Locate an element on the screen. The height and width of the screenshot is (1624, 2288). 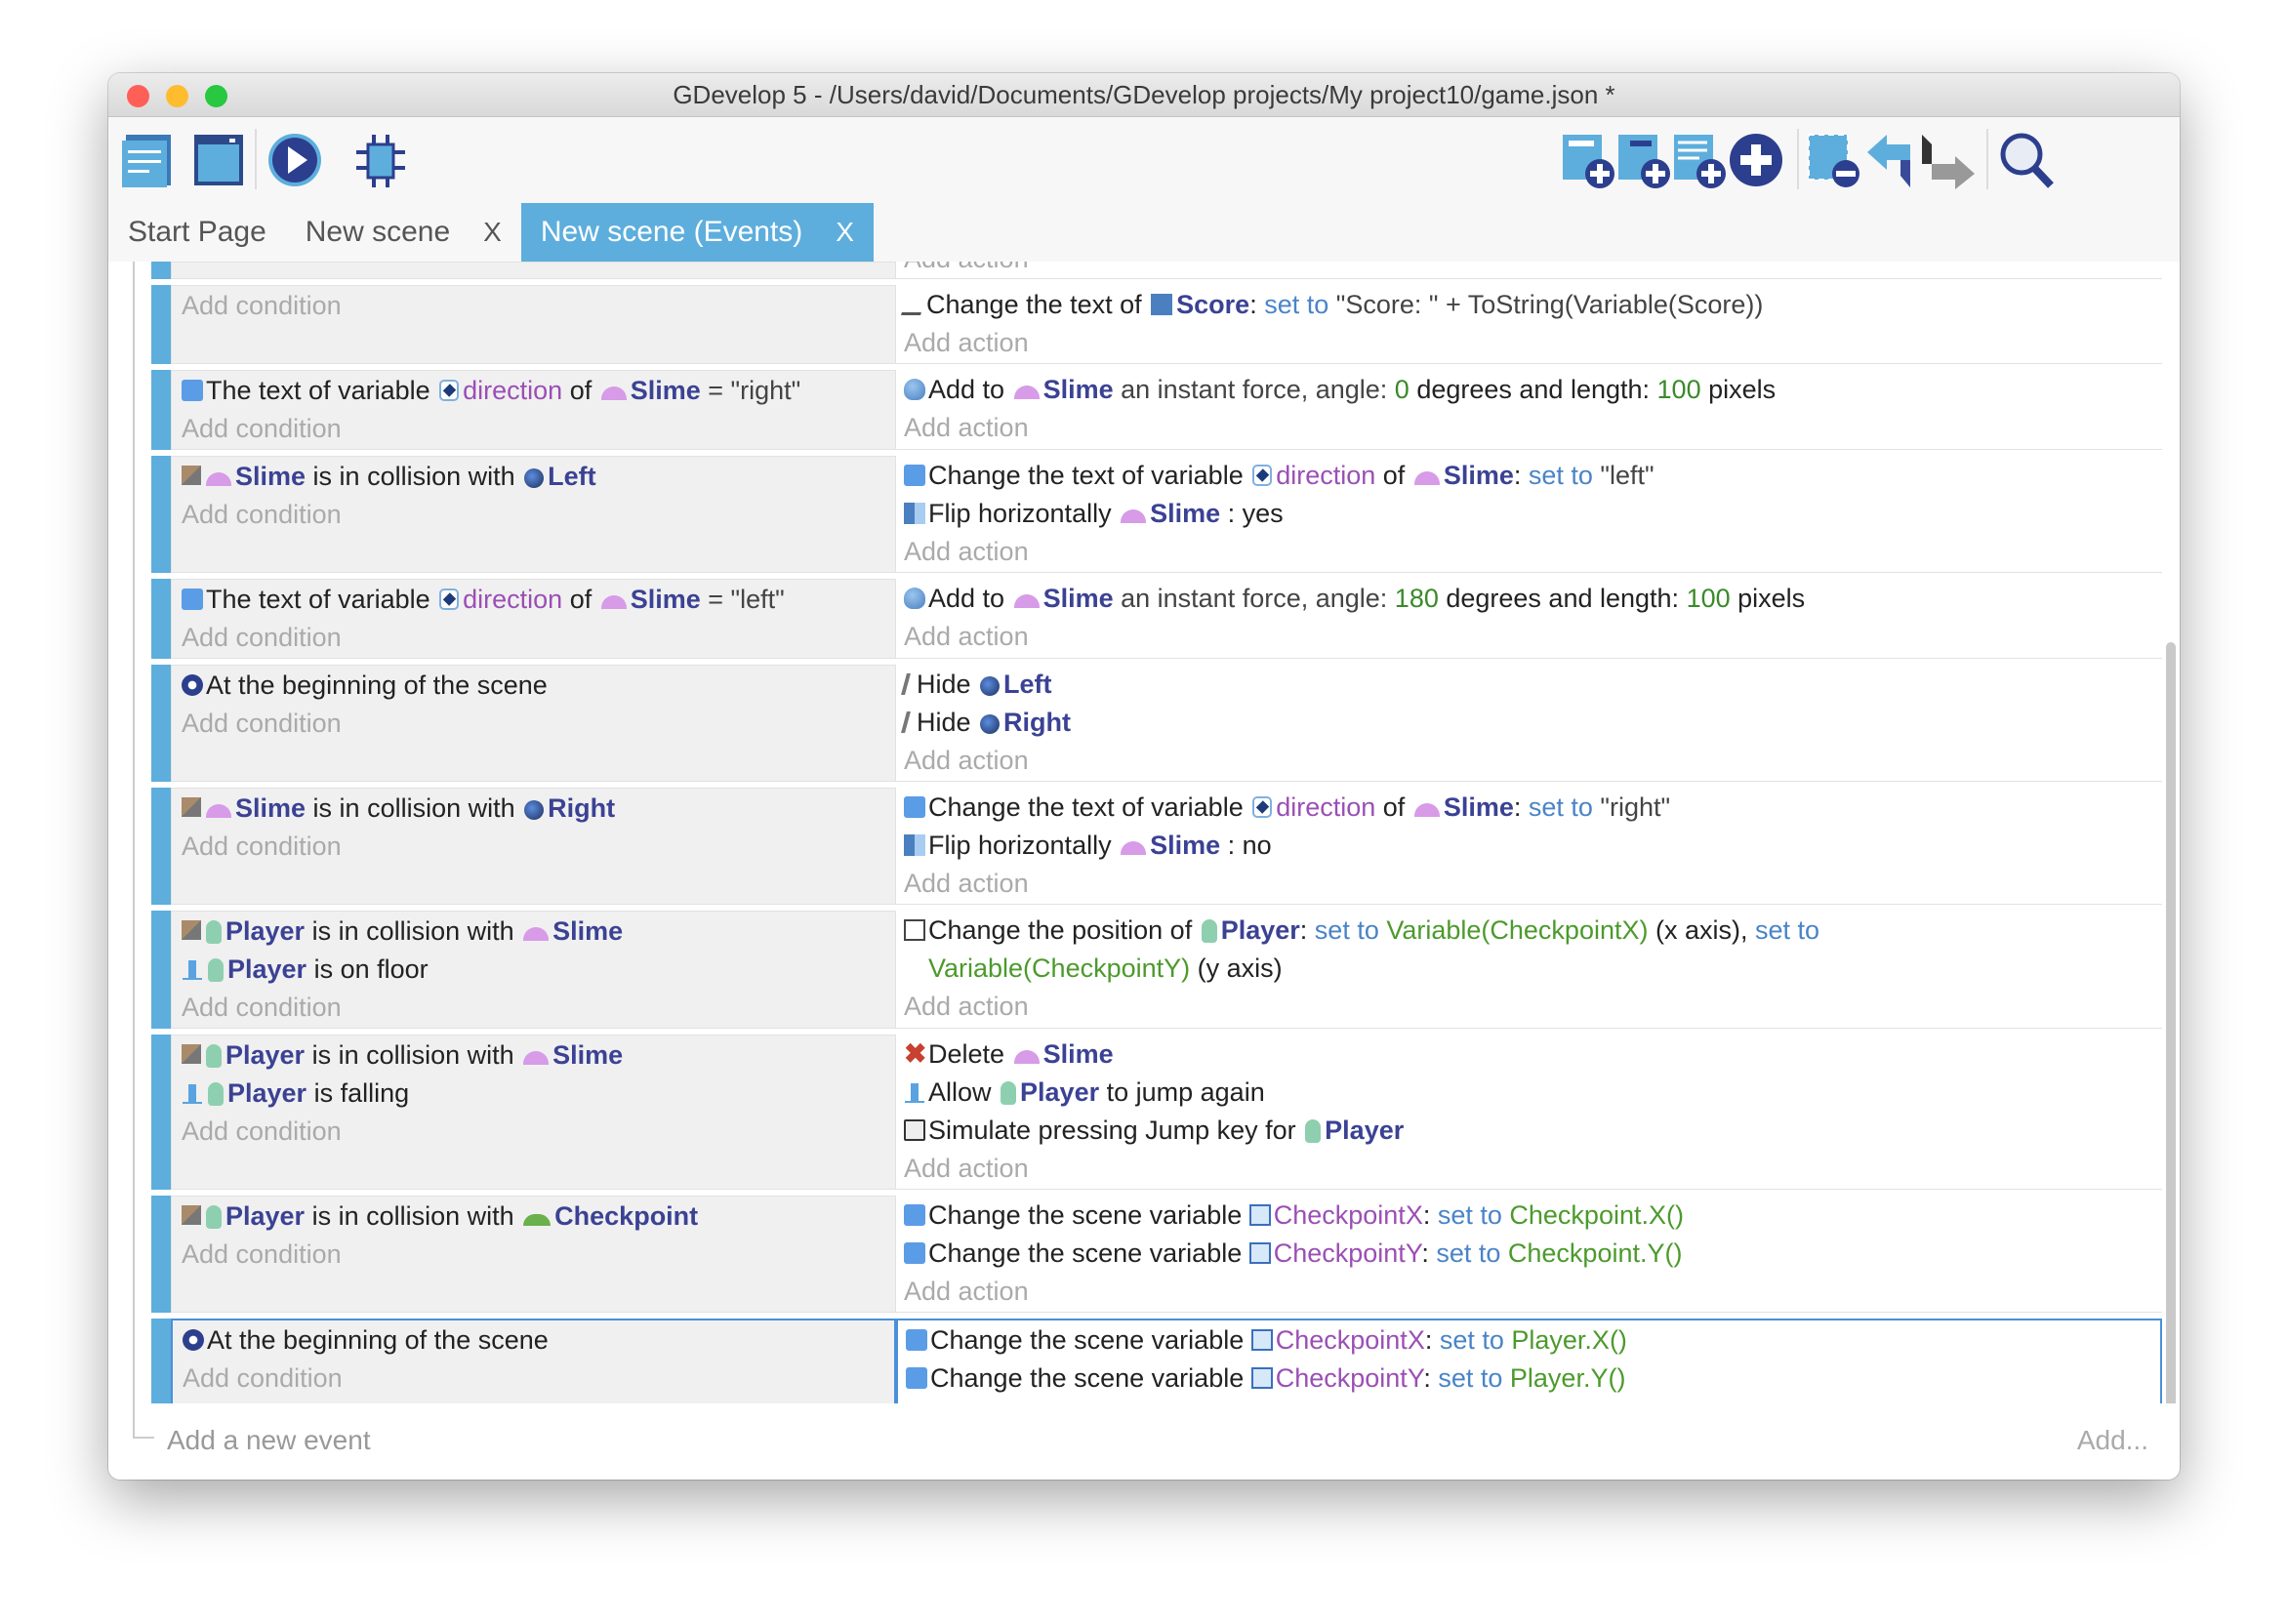
preview-play-icon is located at coordinates (294, 160).